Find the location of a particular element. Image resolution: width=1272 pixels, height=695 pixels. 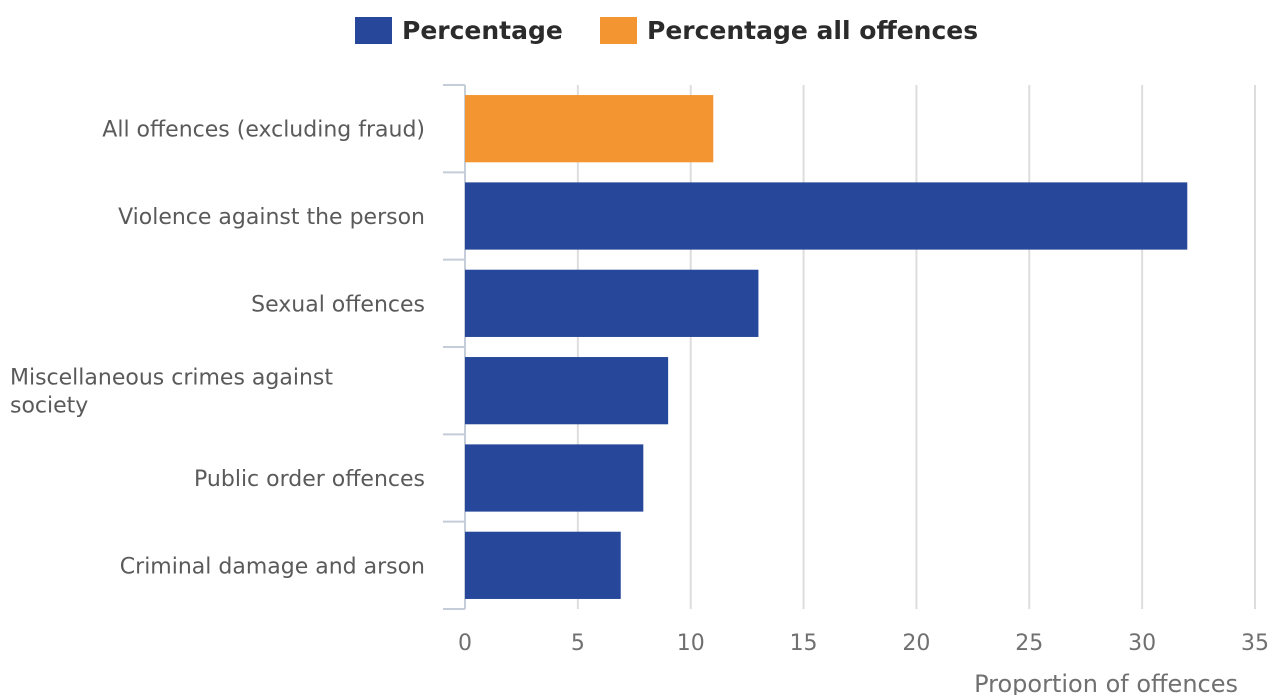

legend-label-0: Percentage is located at coordinates (482, 30).